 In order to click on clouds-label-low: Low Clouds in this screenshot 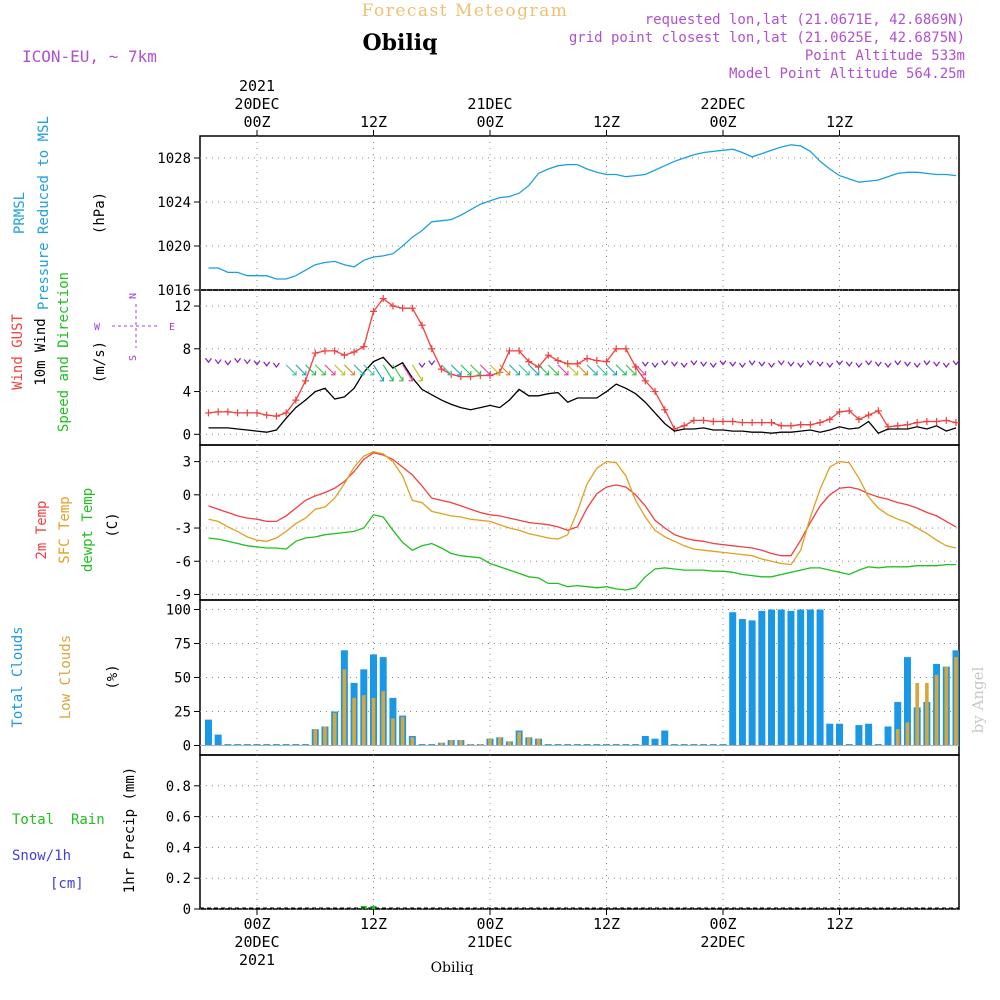, I will do `click(66, 677)`.